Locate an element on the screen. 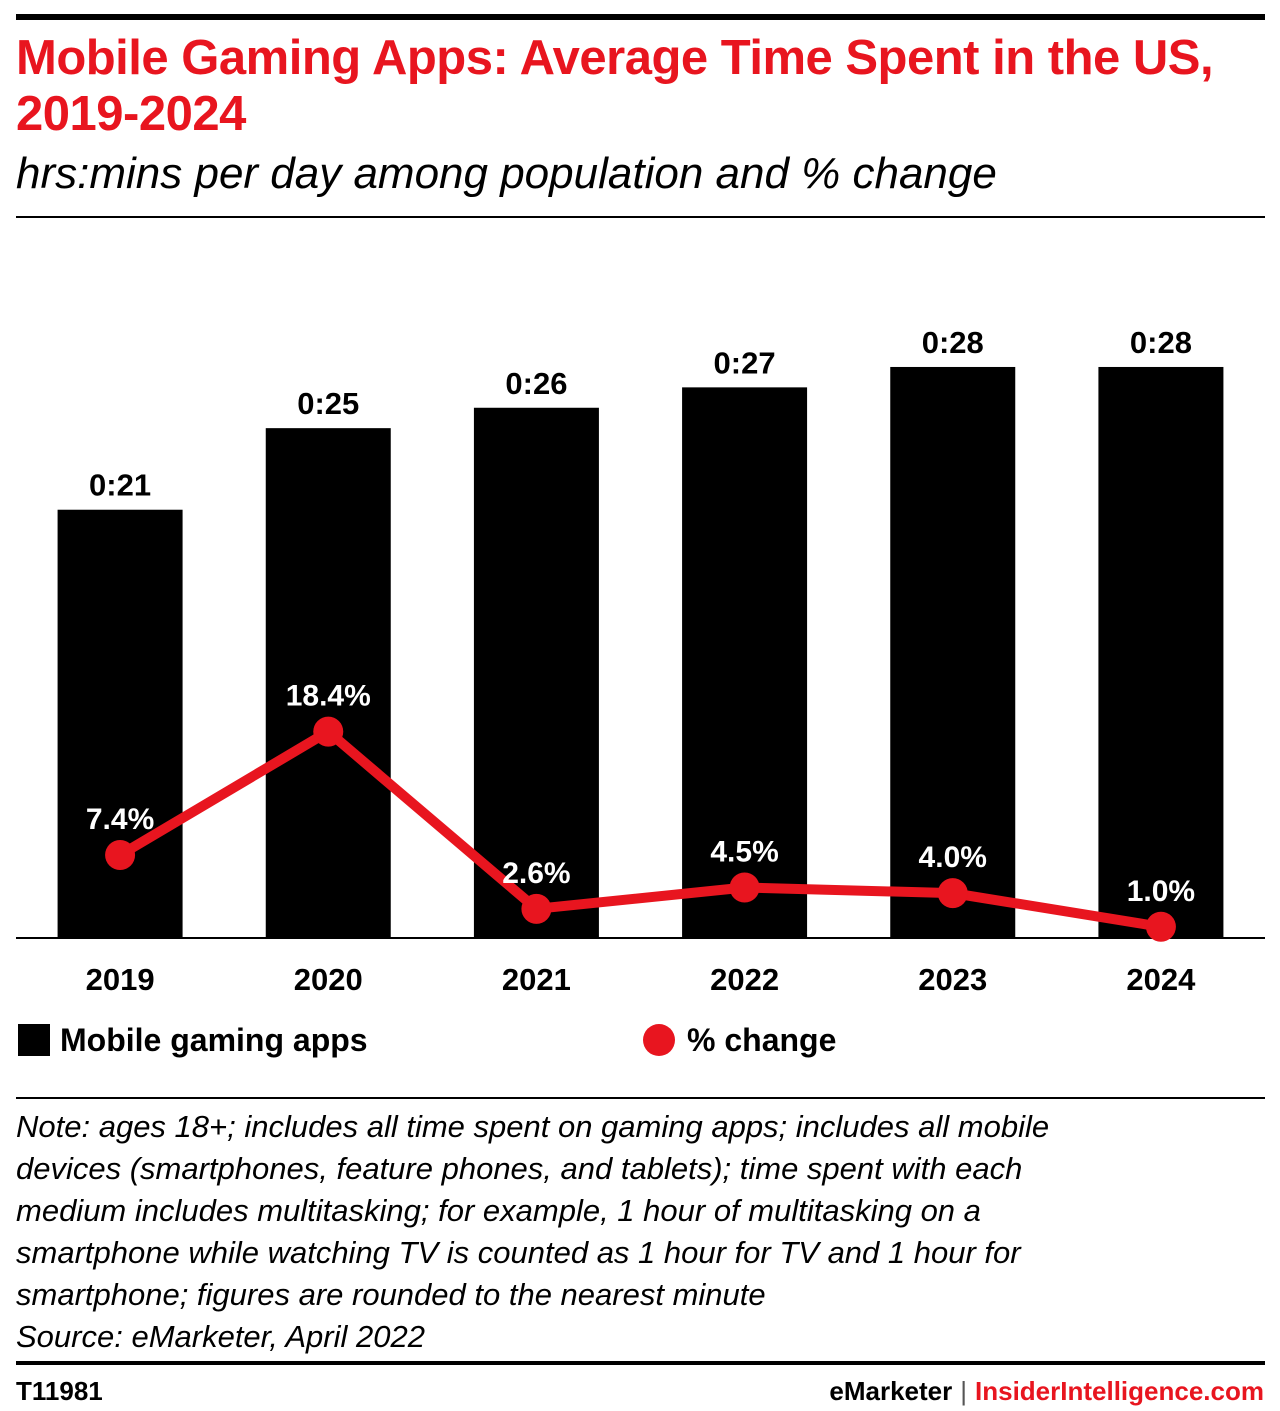 This screenshot has height=1411, width=1280. bar-value-label: 0:26 is located at coordinates (536, 383).